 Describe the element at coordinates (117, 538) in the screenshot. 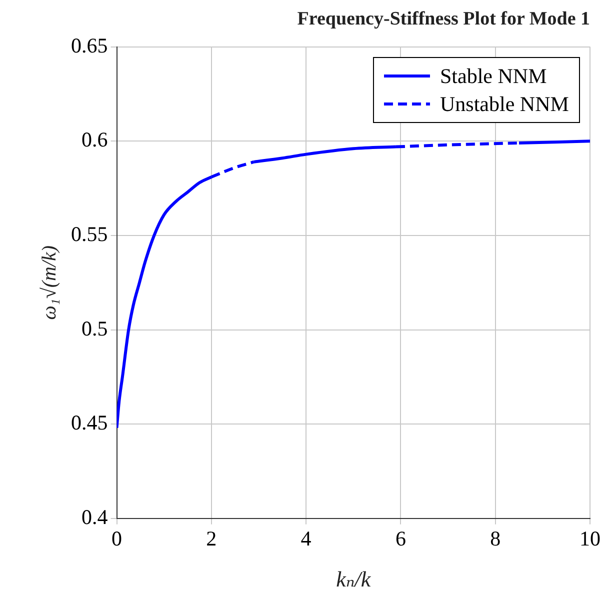

I see `x-tick-label: 0` at that location.